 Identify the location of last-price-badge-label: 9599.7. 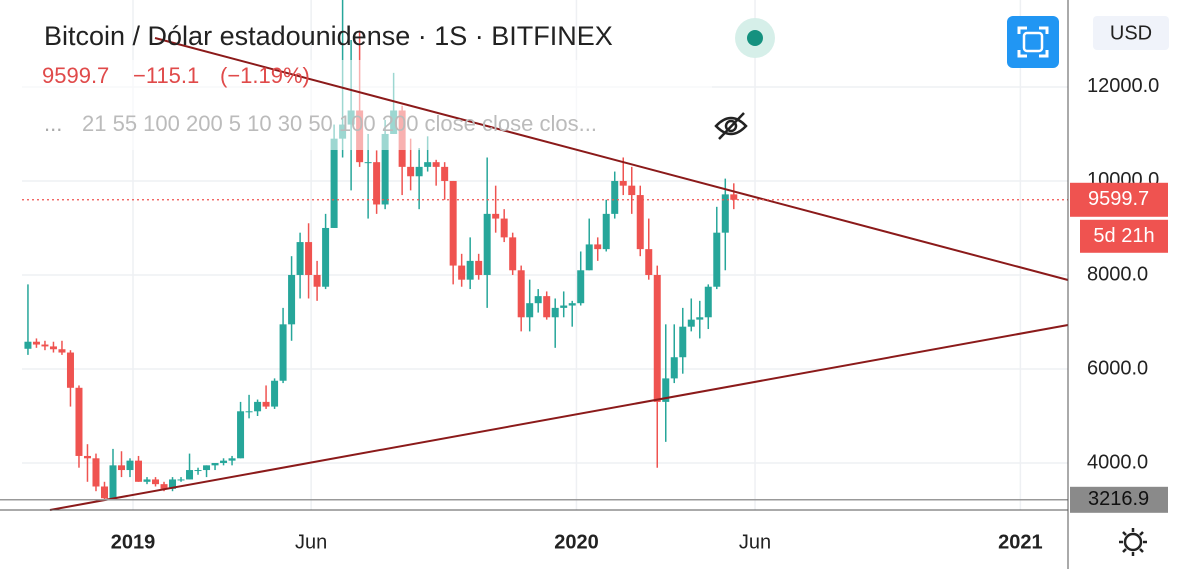
(1118, 199).